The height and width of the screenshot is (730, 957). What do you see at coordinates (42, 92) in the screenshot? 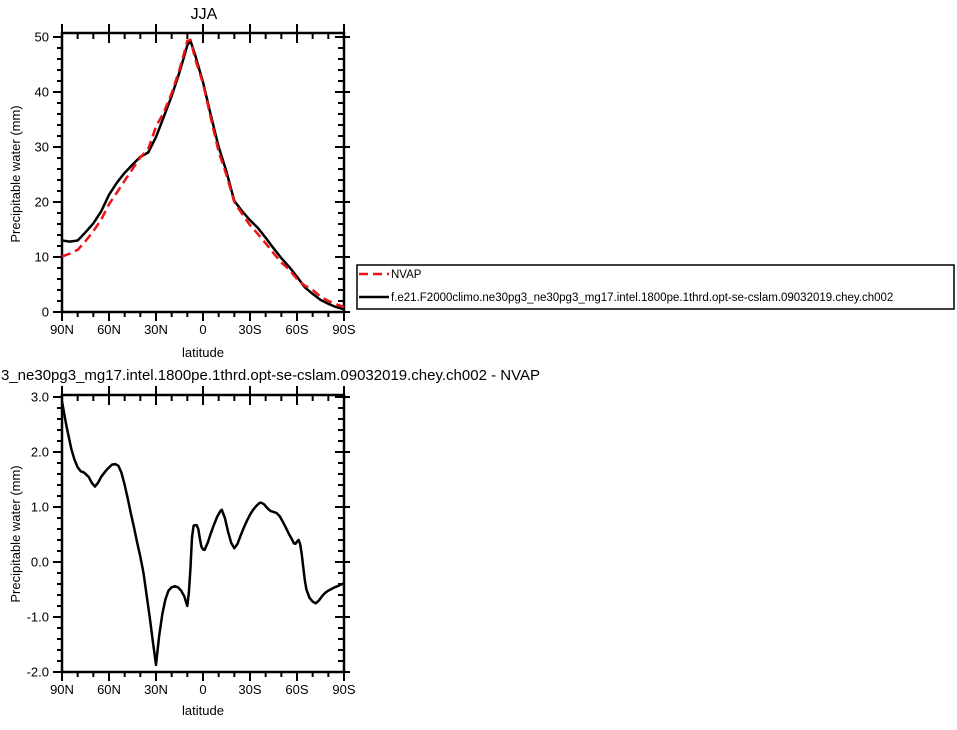
I see `y-tick-label: 40` at bounding box center [42, 92].